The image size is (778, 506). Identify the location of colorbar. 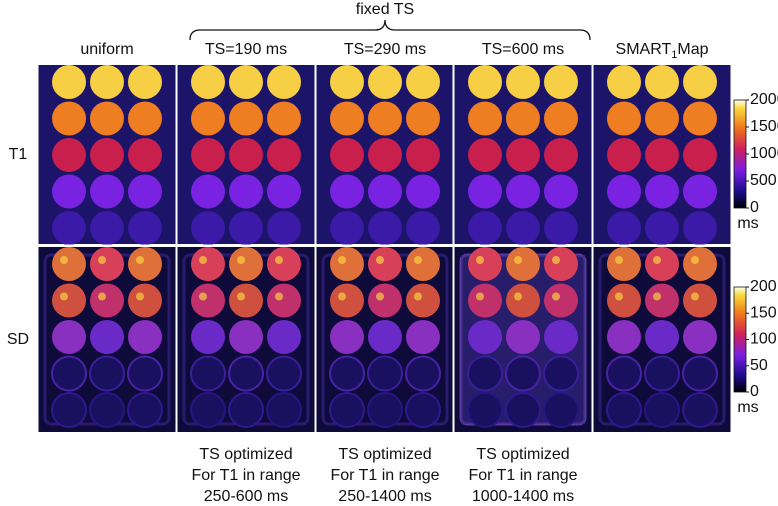
(740, 154).